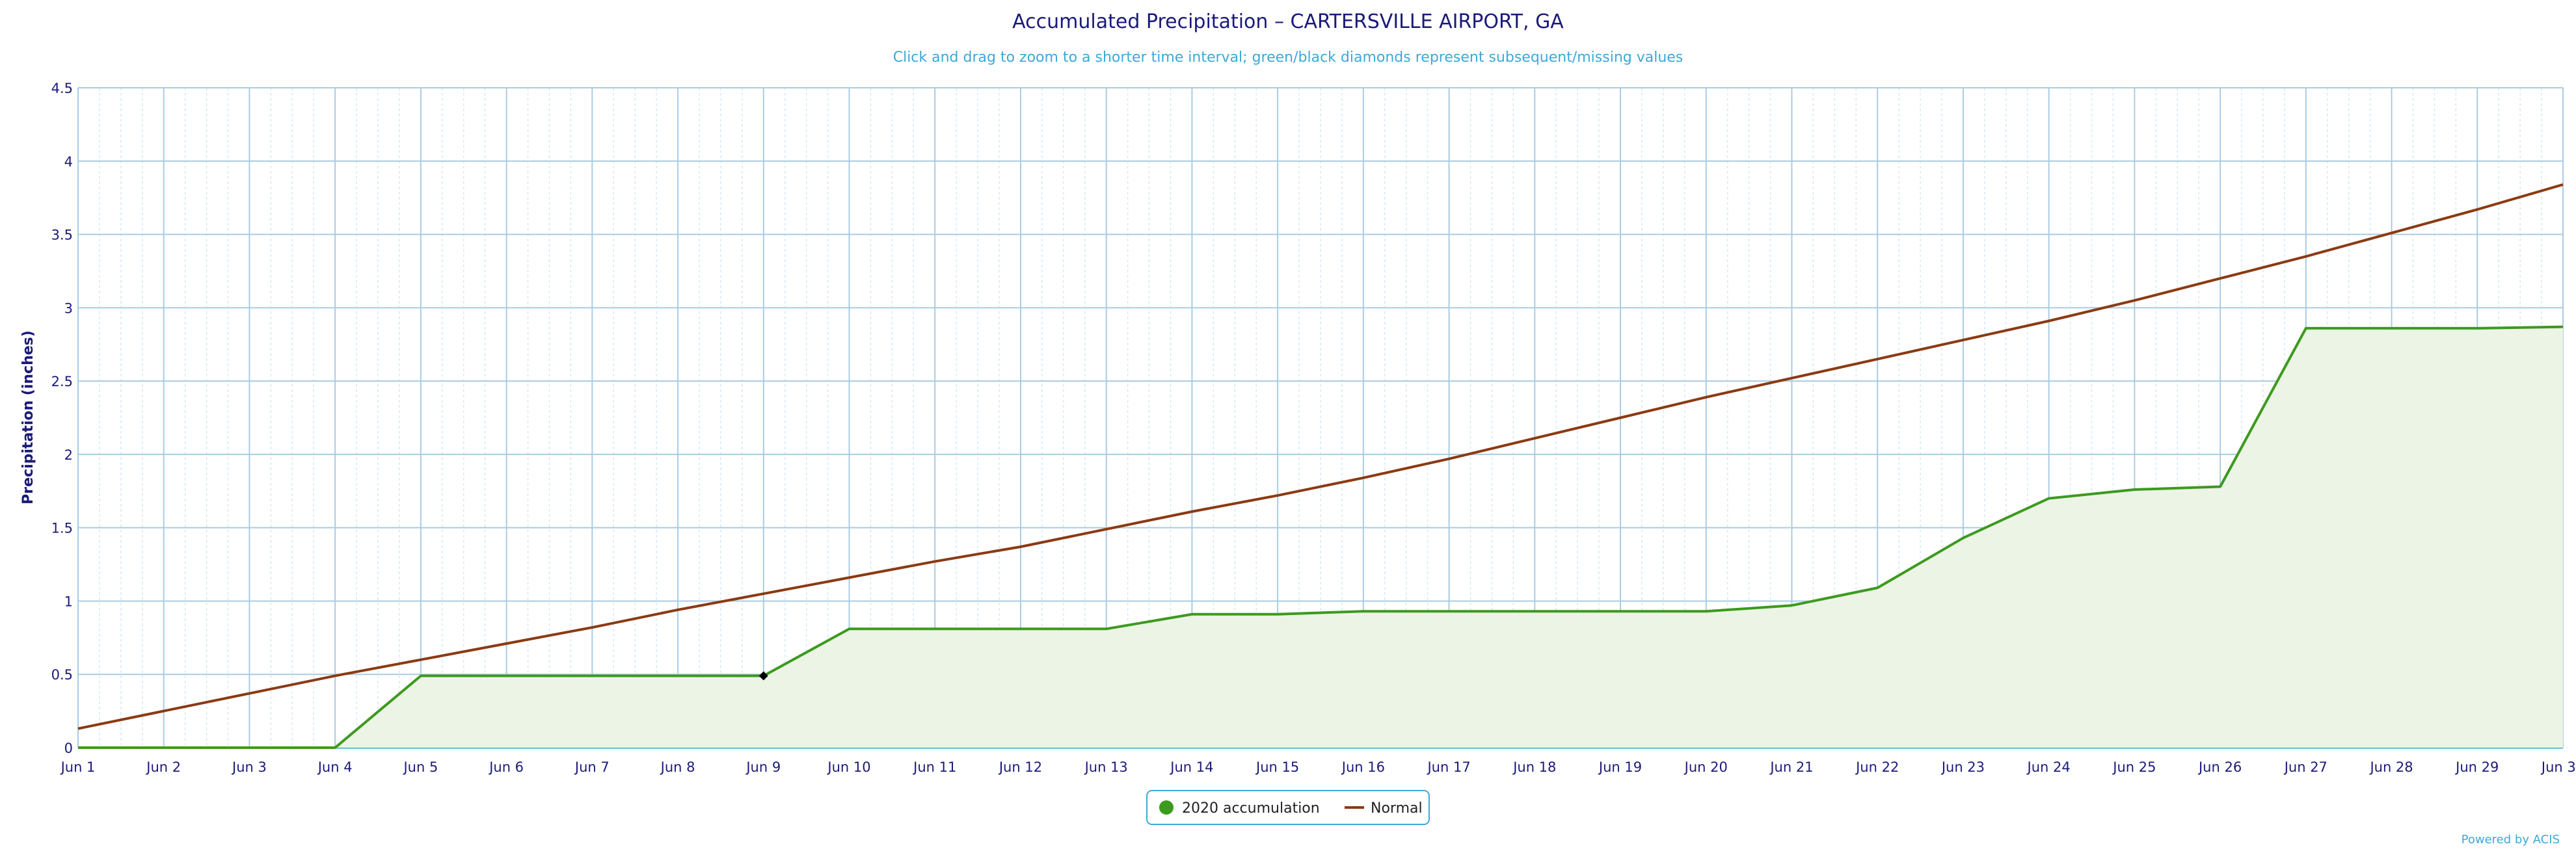 The image size is (2576, 853). I want to click on x-tick-label: Jun 1, so click(78, 767).